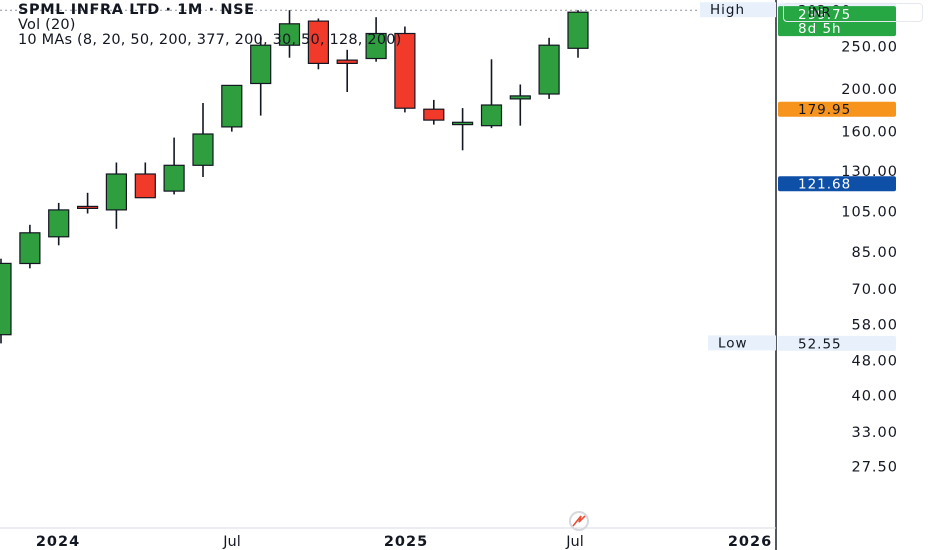 The width and height of the screenshot is (932, 550). What do you see at coordinates (727, 10) in the screenshot?
I see `high-label: High` at bounding box center [727, 10].